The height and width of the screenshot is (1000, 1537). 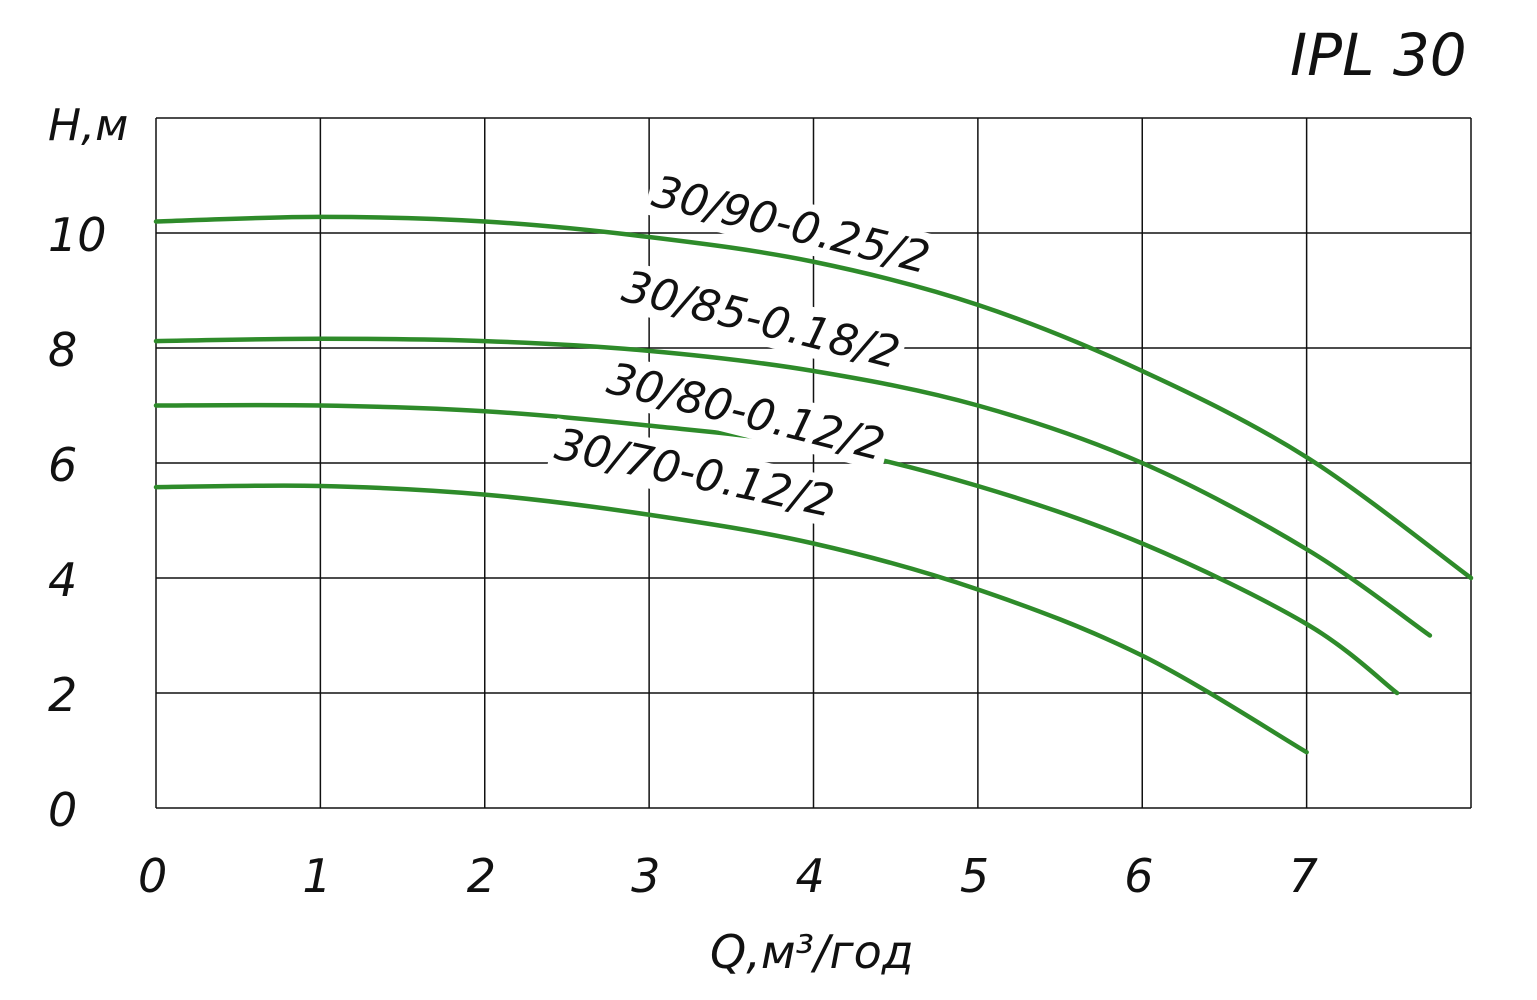 I want to click on x-tick-label: 7, so click(x=1303, y=876).